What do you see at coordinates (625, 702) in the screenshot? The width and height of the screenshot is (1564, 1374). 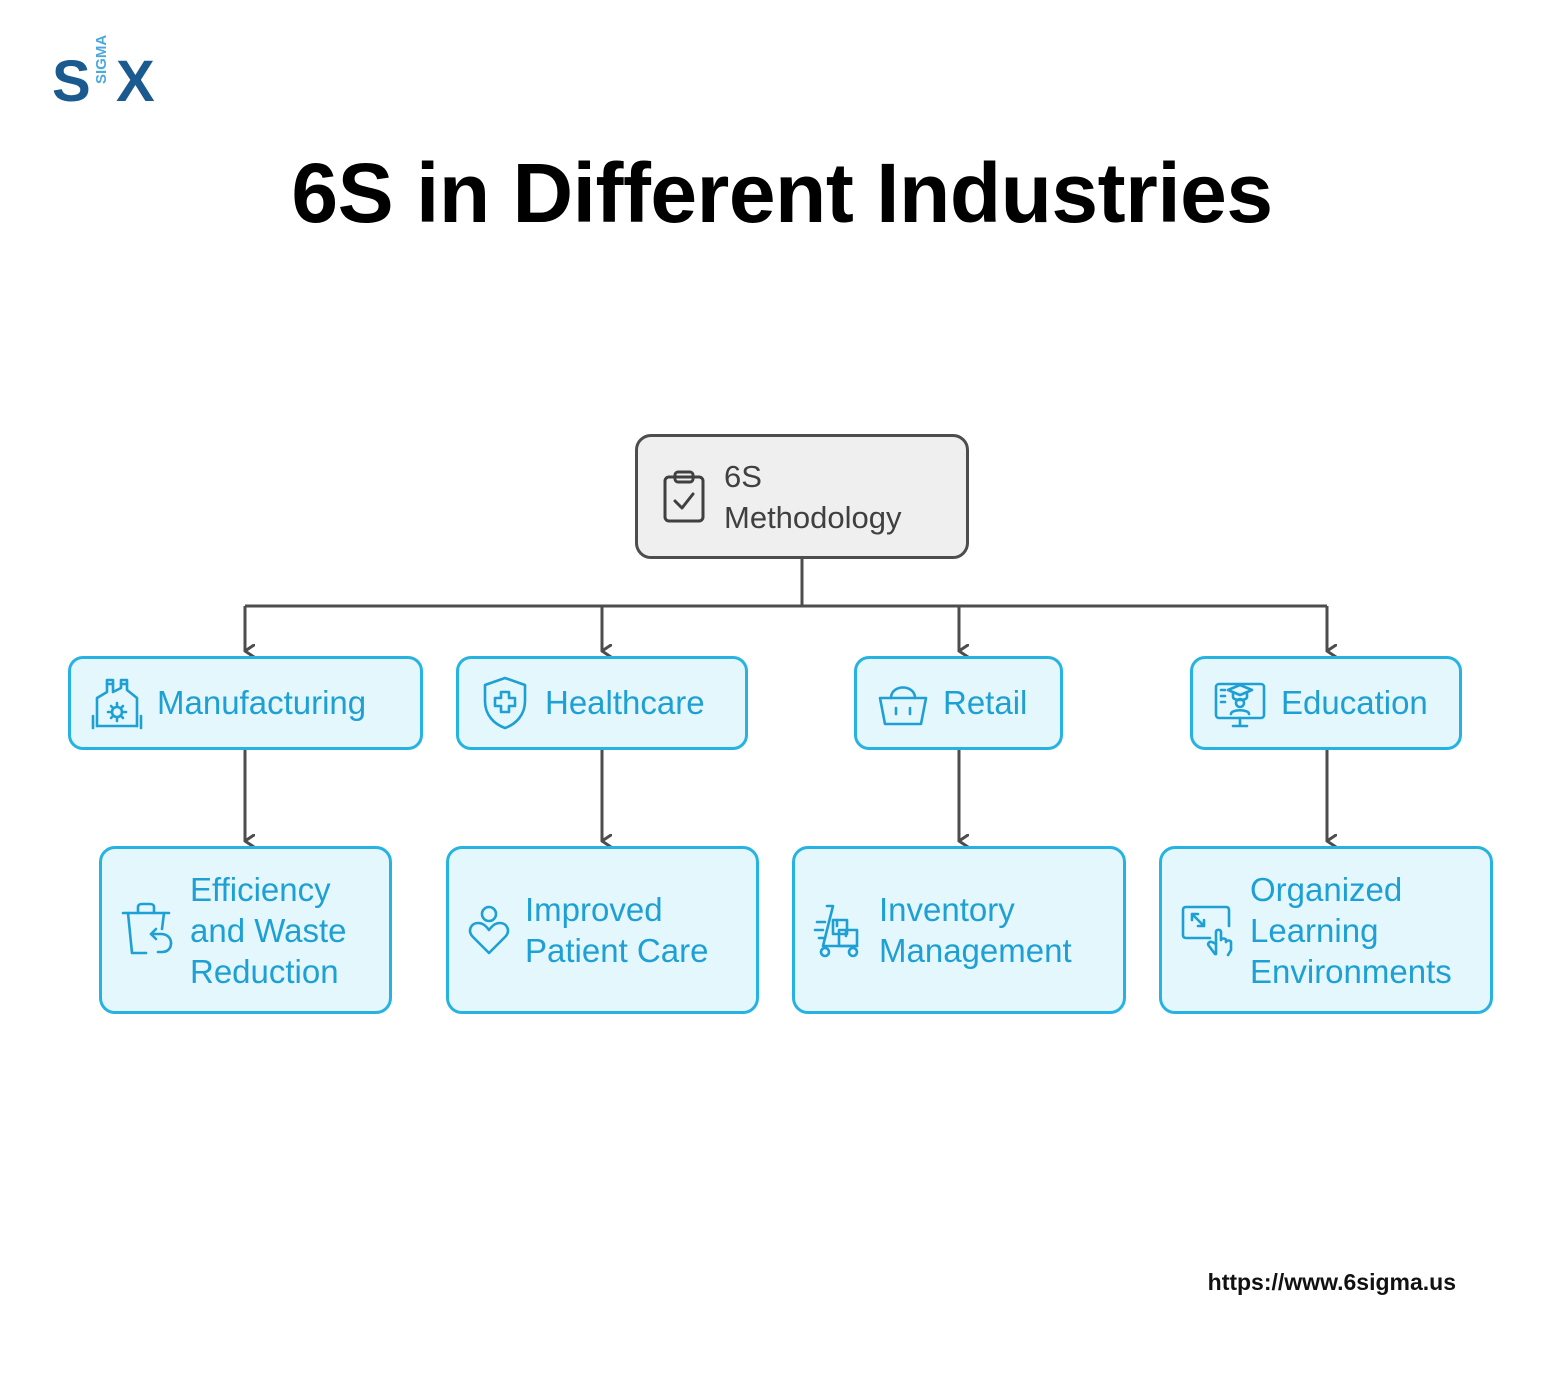 I see `category-label-healthcare: Healthcare` at bounding box center [625, 702].